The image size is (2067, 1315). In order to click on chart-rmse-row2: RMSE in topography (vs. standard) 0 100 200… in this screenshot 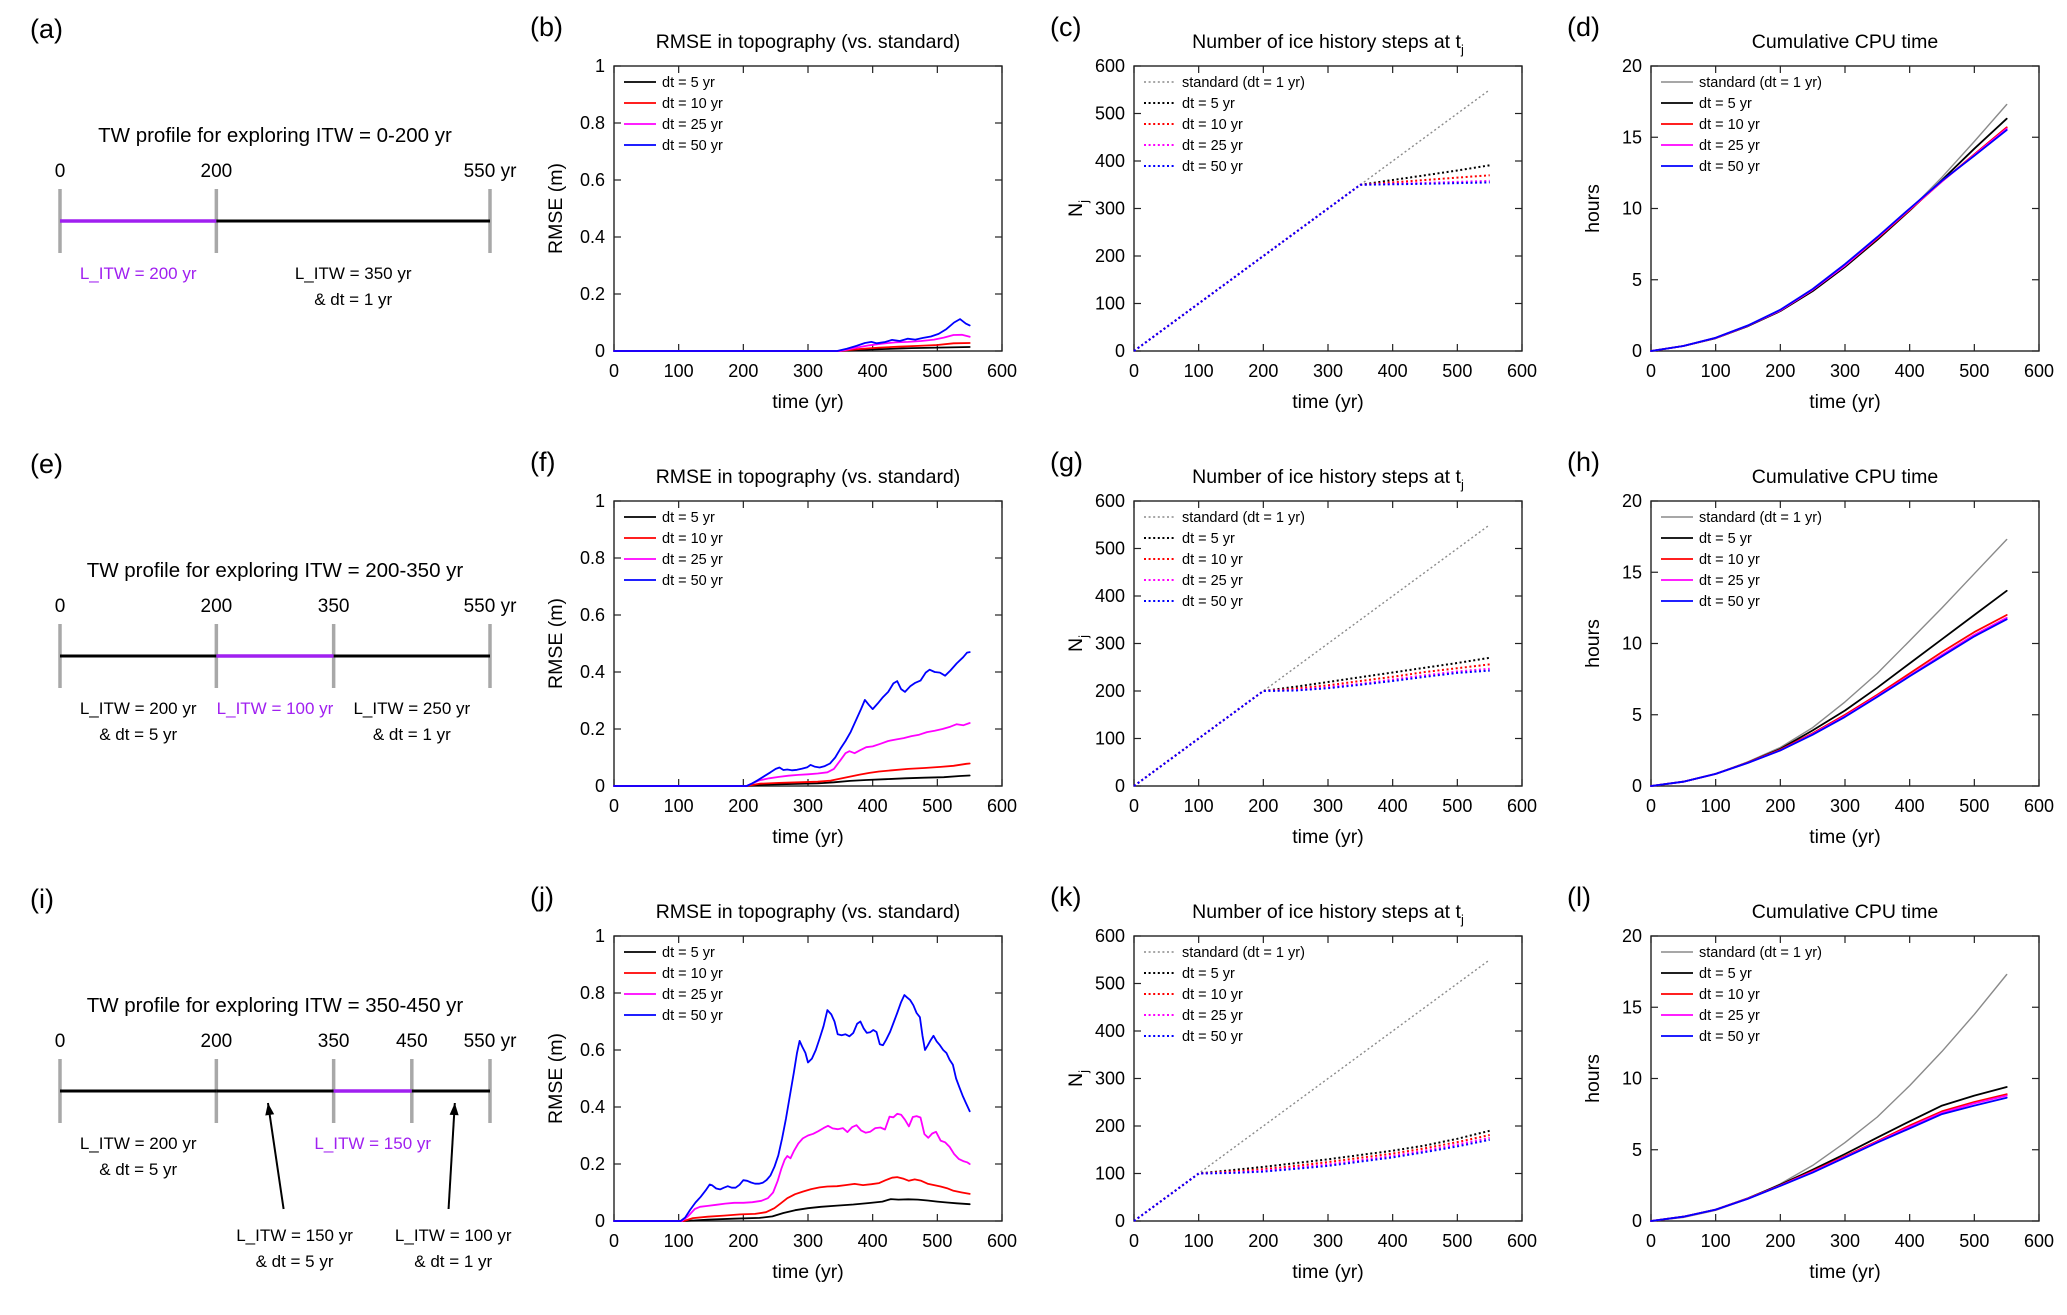, I will do `click(781, 657)`.